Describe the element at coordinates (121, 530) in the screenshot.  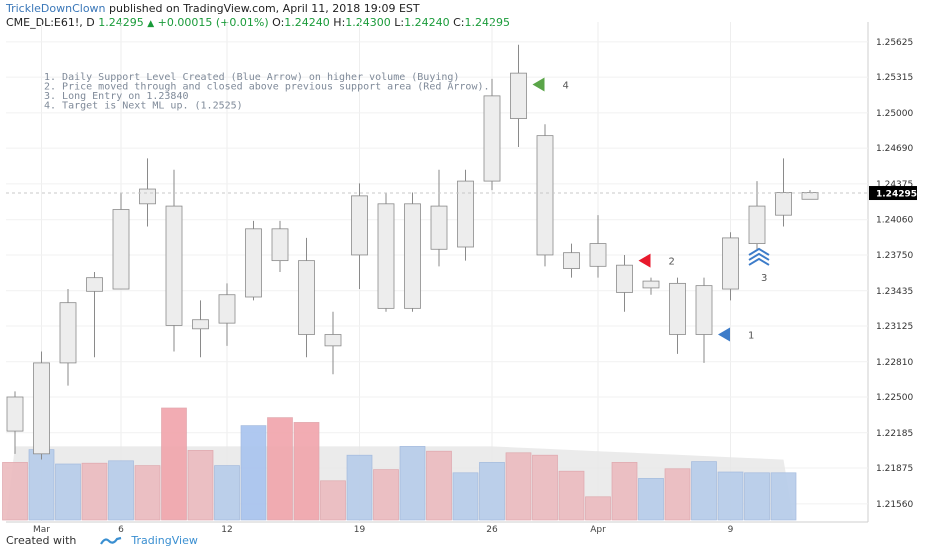
I see `x-tick-label: 6` at that location.